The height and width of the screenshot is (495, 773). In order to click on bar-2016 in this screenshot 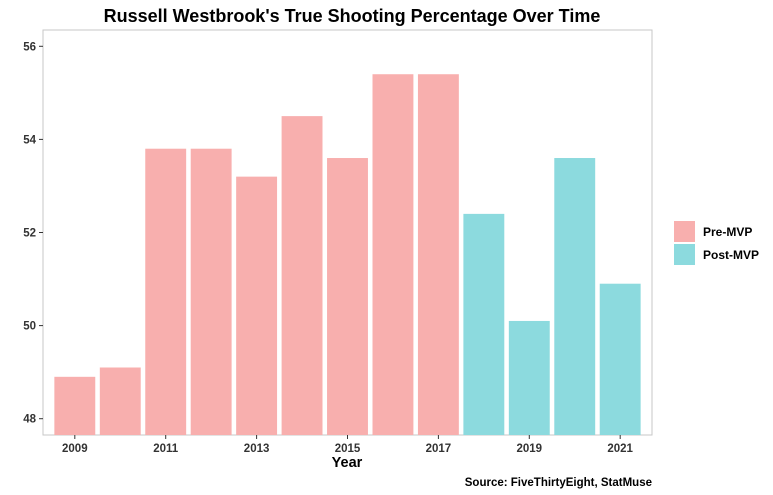, I will do `click(393, 255)`.